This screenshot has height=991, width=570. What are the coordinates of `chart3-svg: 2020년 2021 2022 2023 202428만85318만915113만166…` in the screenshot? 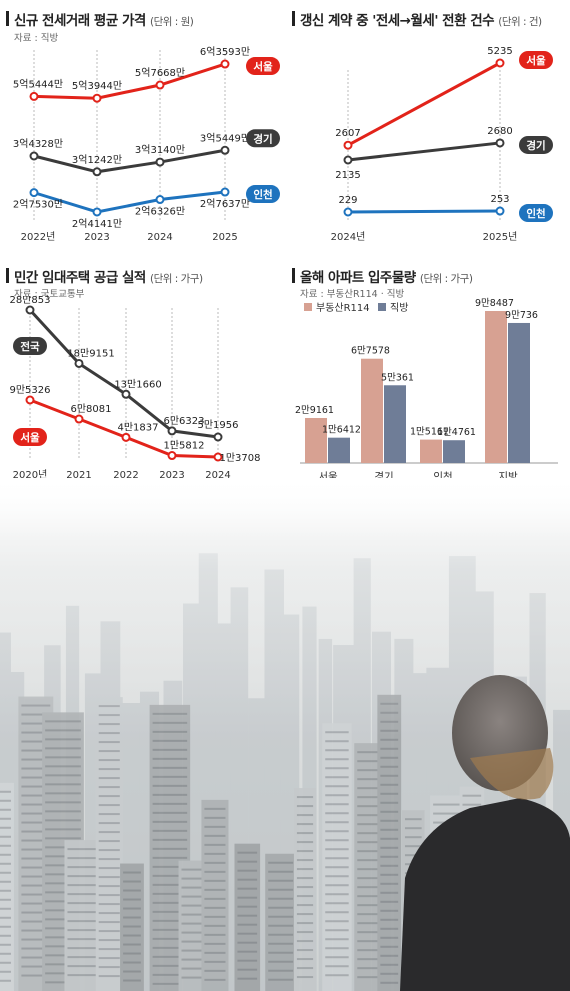 It's located at (134, 388).